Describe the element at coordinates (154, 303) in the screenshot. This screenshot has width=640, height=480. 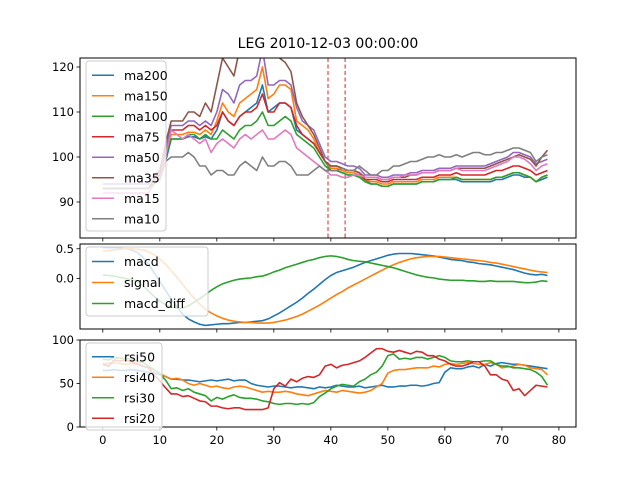
I see `legend-label-macd-diff: macd_diff` at that location.